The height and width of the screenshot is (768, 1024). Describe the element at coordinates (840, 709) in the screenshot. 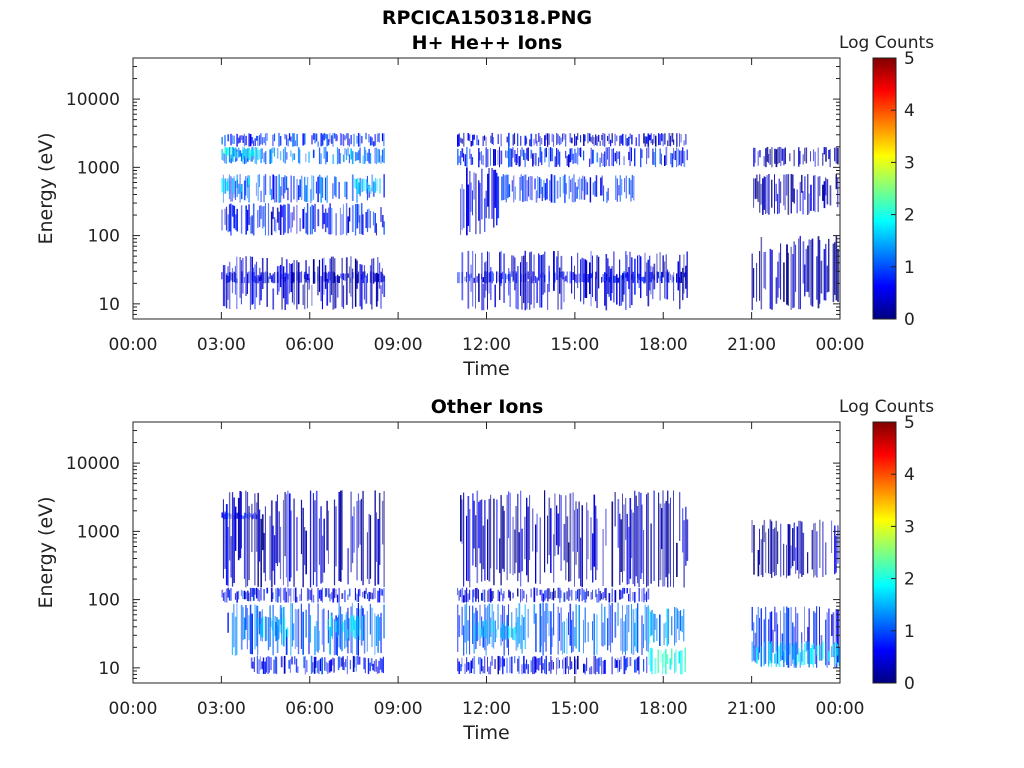

I see `x-tick-label: 00:00` at that location.